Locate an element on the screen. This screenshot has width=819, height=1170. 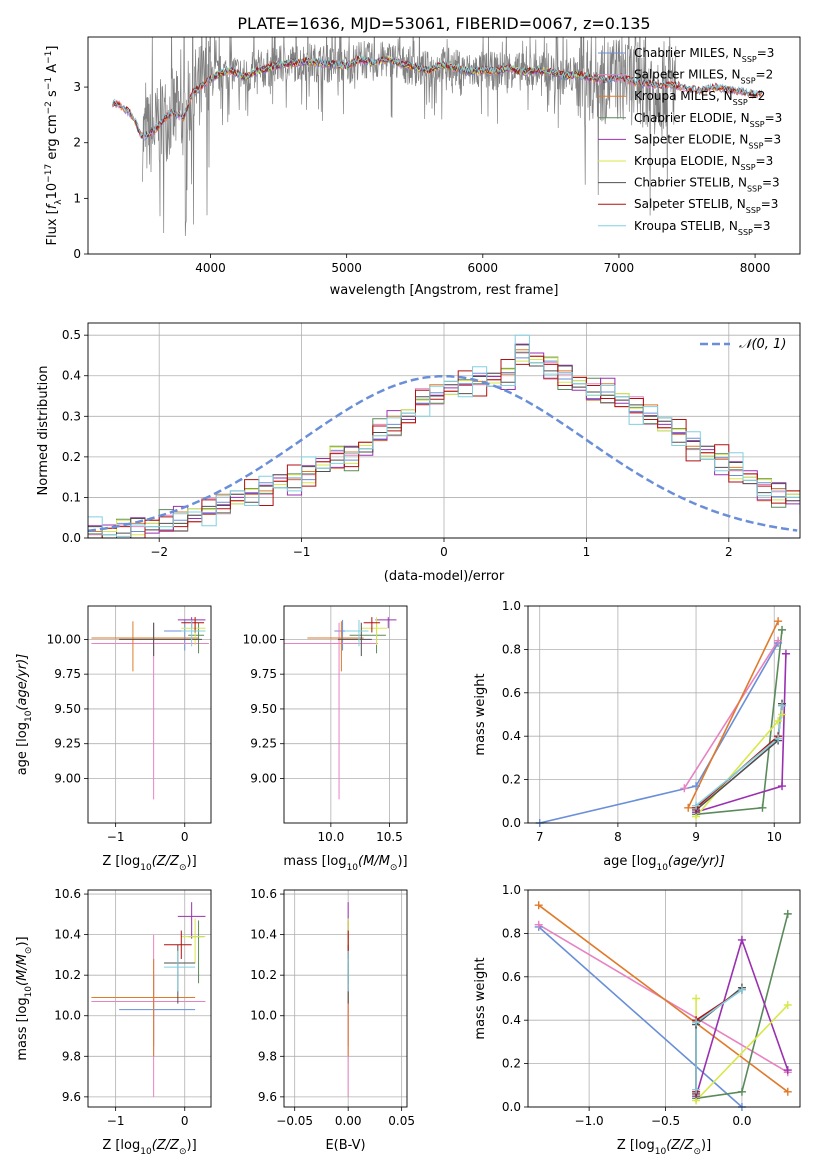
gaussian-curve is located at coordinates (443, 453).